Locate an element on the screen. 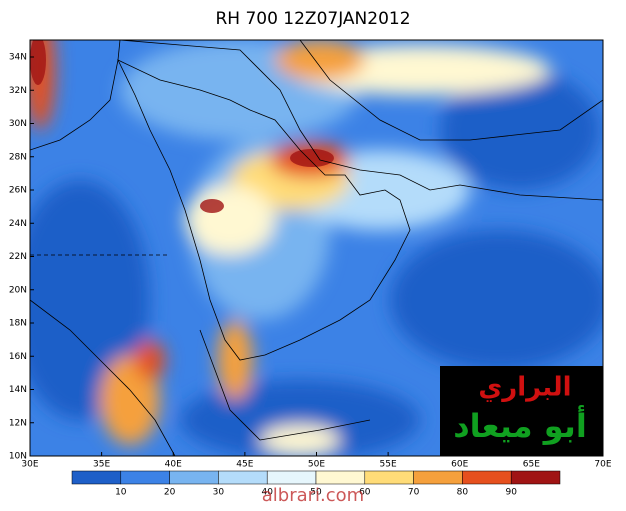 This screenshot has height=511, width=626. lat-label: 32N is located at coordinates (18, 91).